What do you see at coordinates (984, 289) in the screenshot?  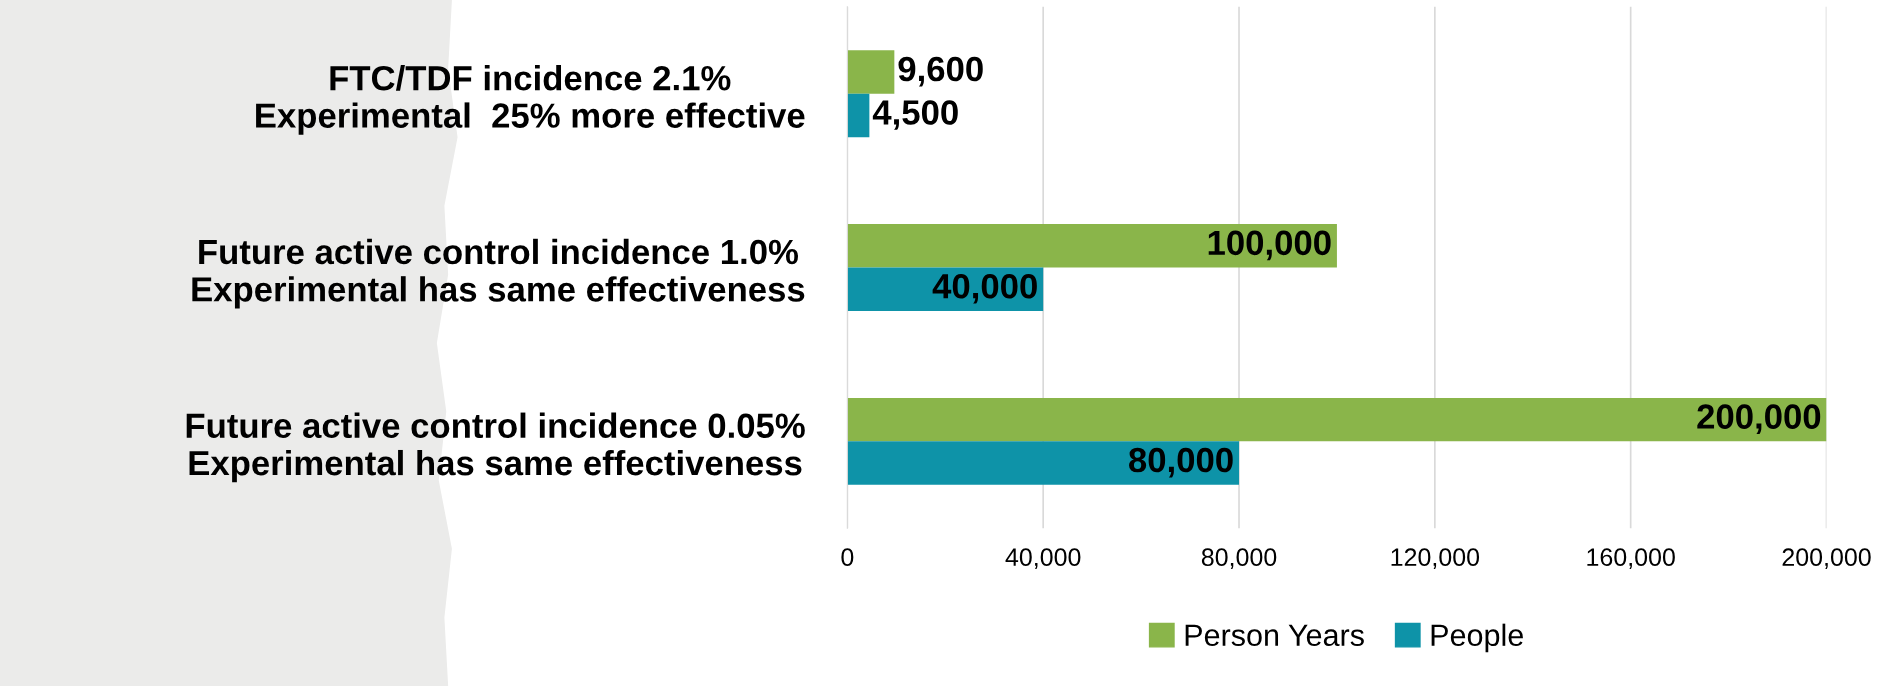 I see `data-label: 40,000` at bounding box center [984, 289].